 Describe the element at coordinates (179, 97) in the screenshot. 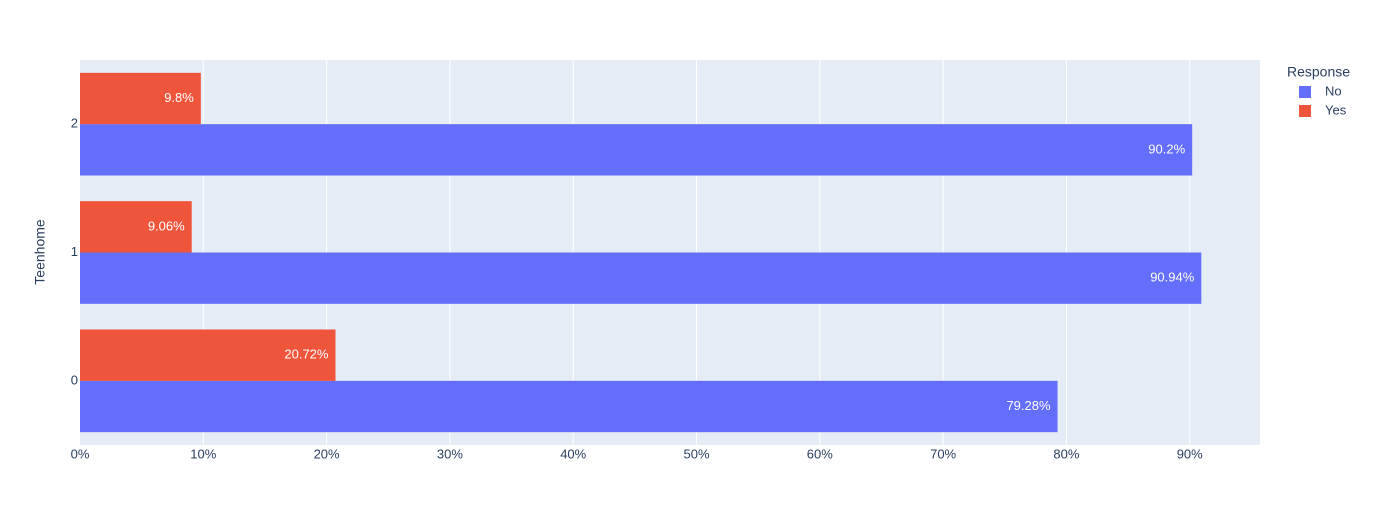

I see `value-label: 9.8%` at that location.